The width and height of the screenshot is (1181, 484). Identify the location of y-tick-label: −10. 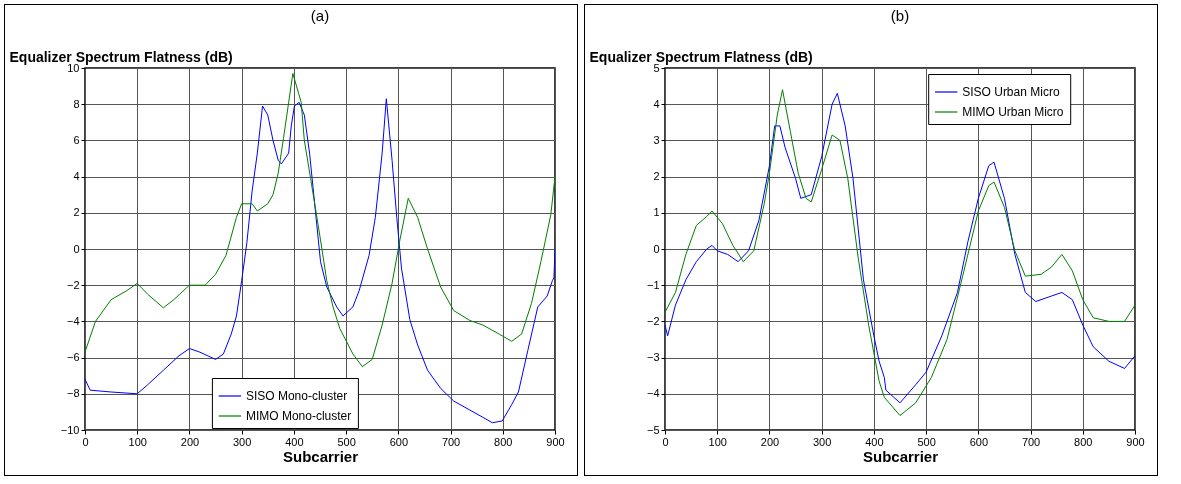
(70, 429).